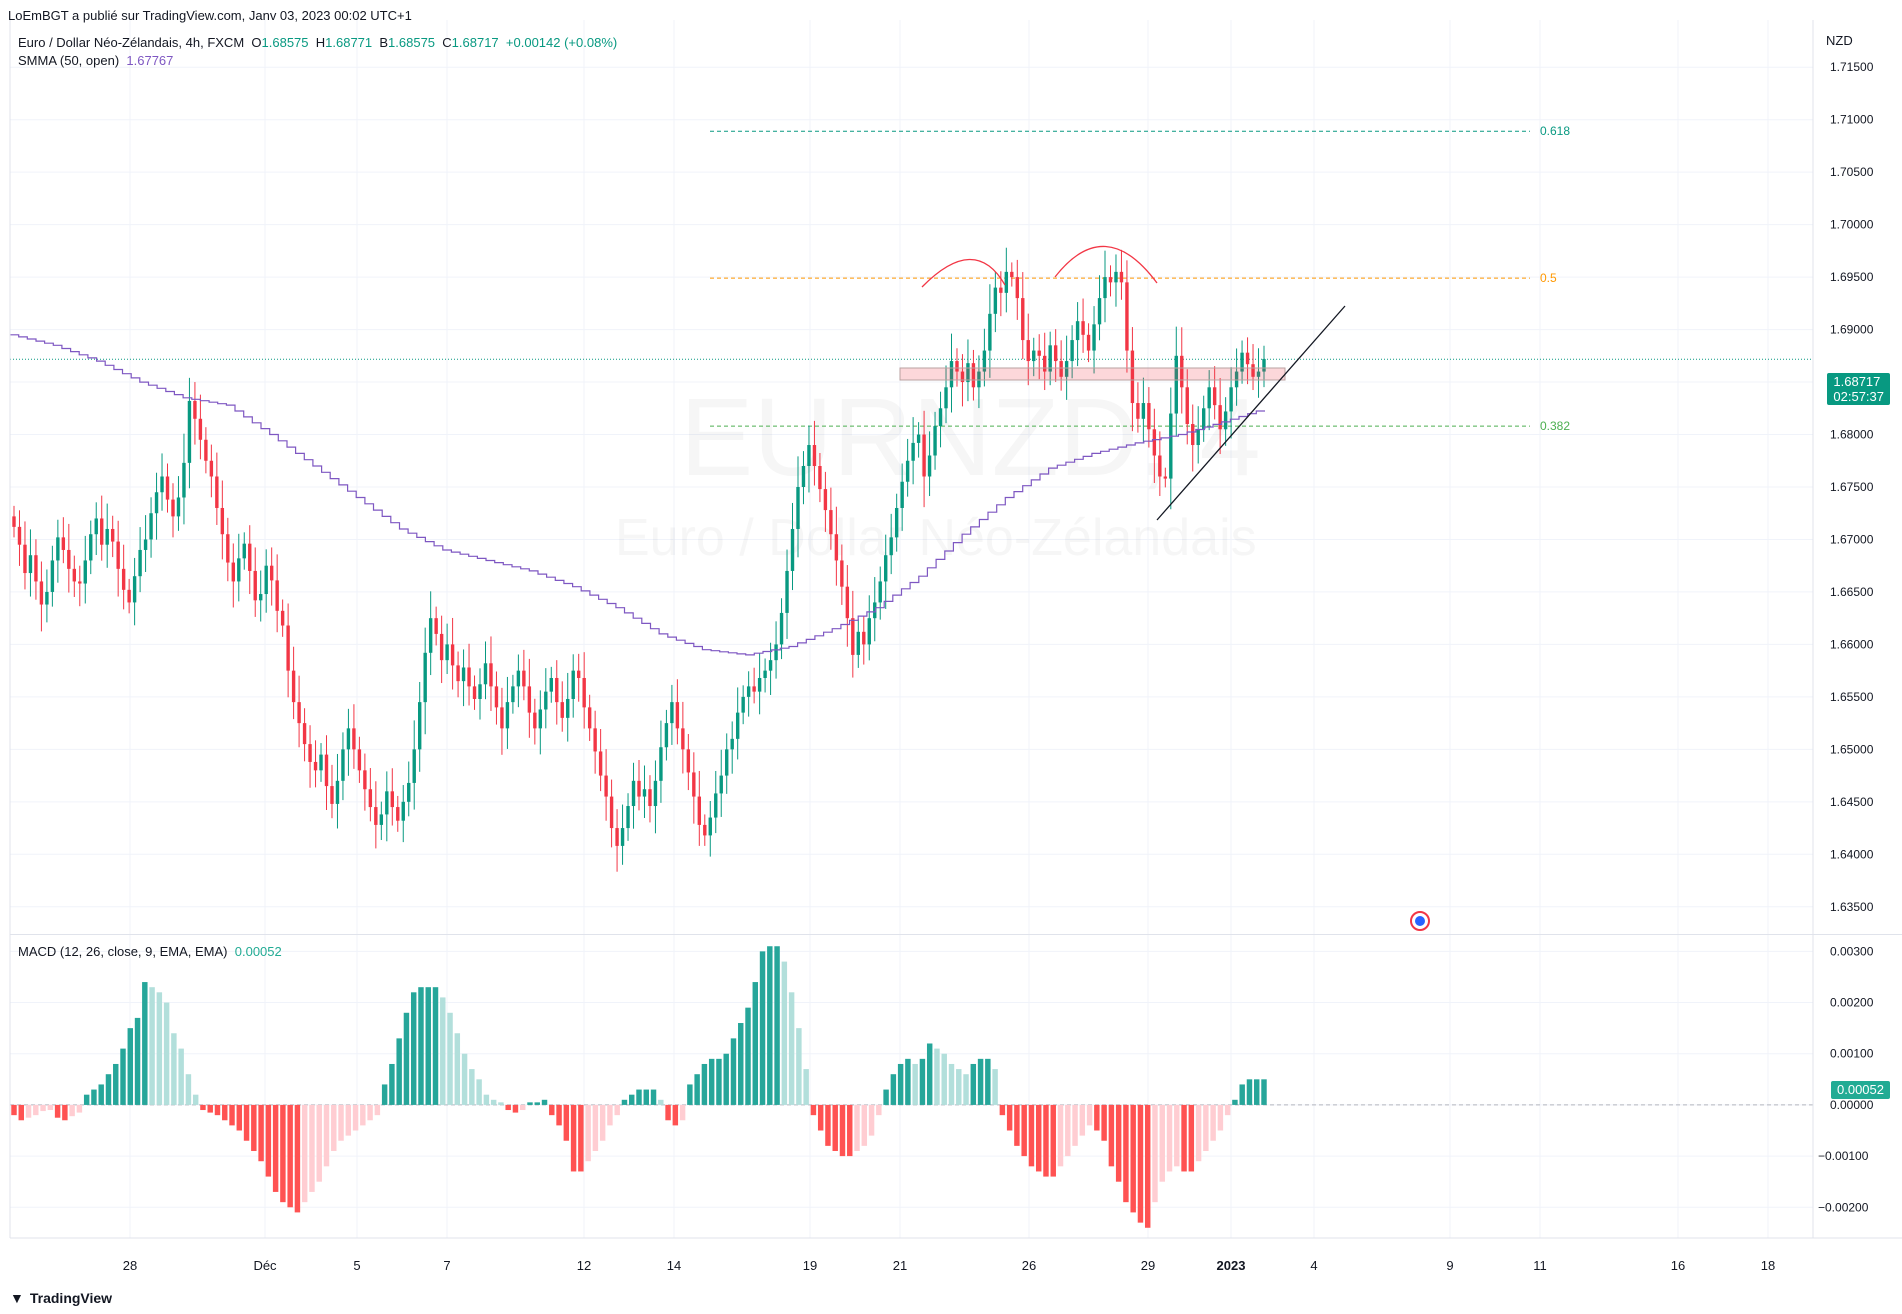 Image resolution: width=1902 pixels, height=1314 pixels. I want to click on macd-tag: 0.00052, so click(1860, 1090).